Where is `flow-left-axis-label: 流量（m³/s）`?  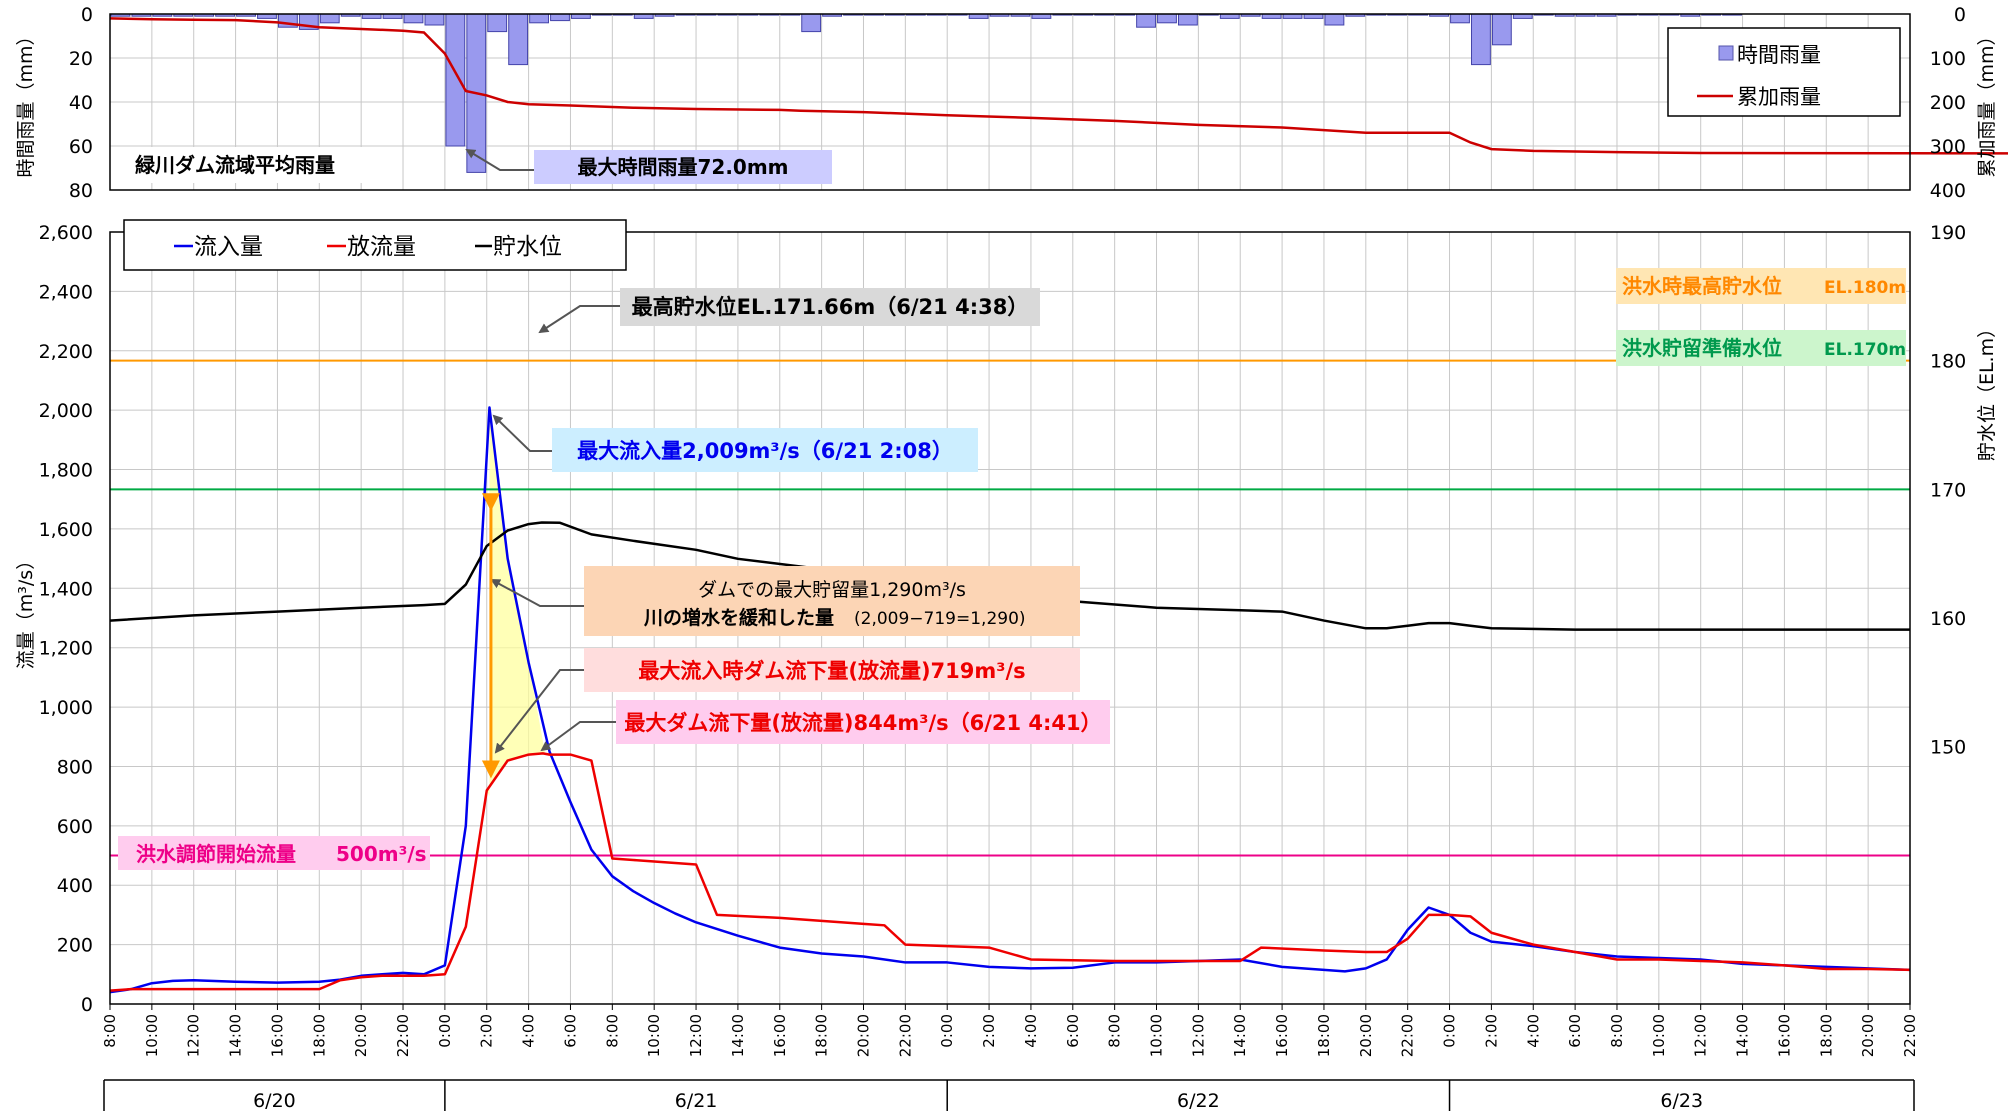 flow-left-axis-label: 流量（m³/s） is located at coordinates (26, 610).